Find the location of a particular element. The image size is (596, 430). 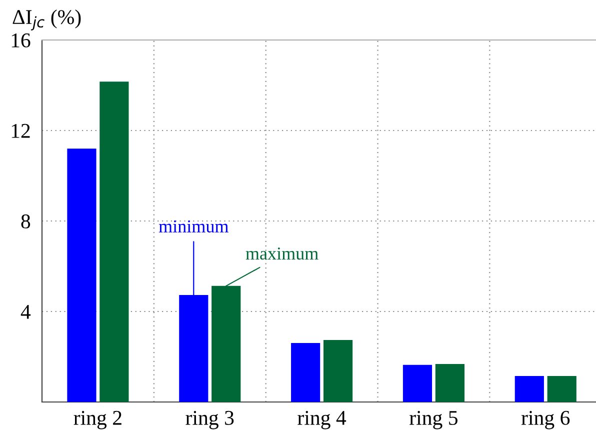

y-tick-label: 4 is located at coordinates (25, 312).